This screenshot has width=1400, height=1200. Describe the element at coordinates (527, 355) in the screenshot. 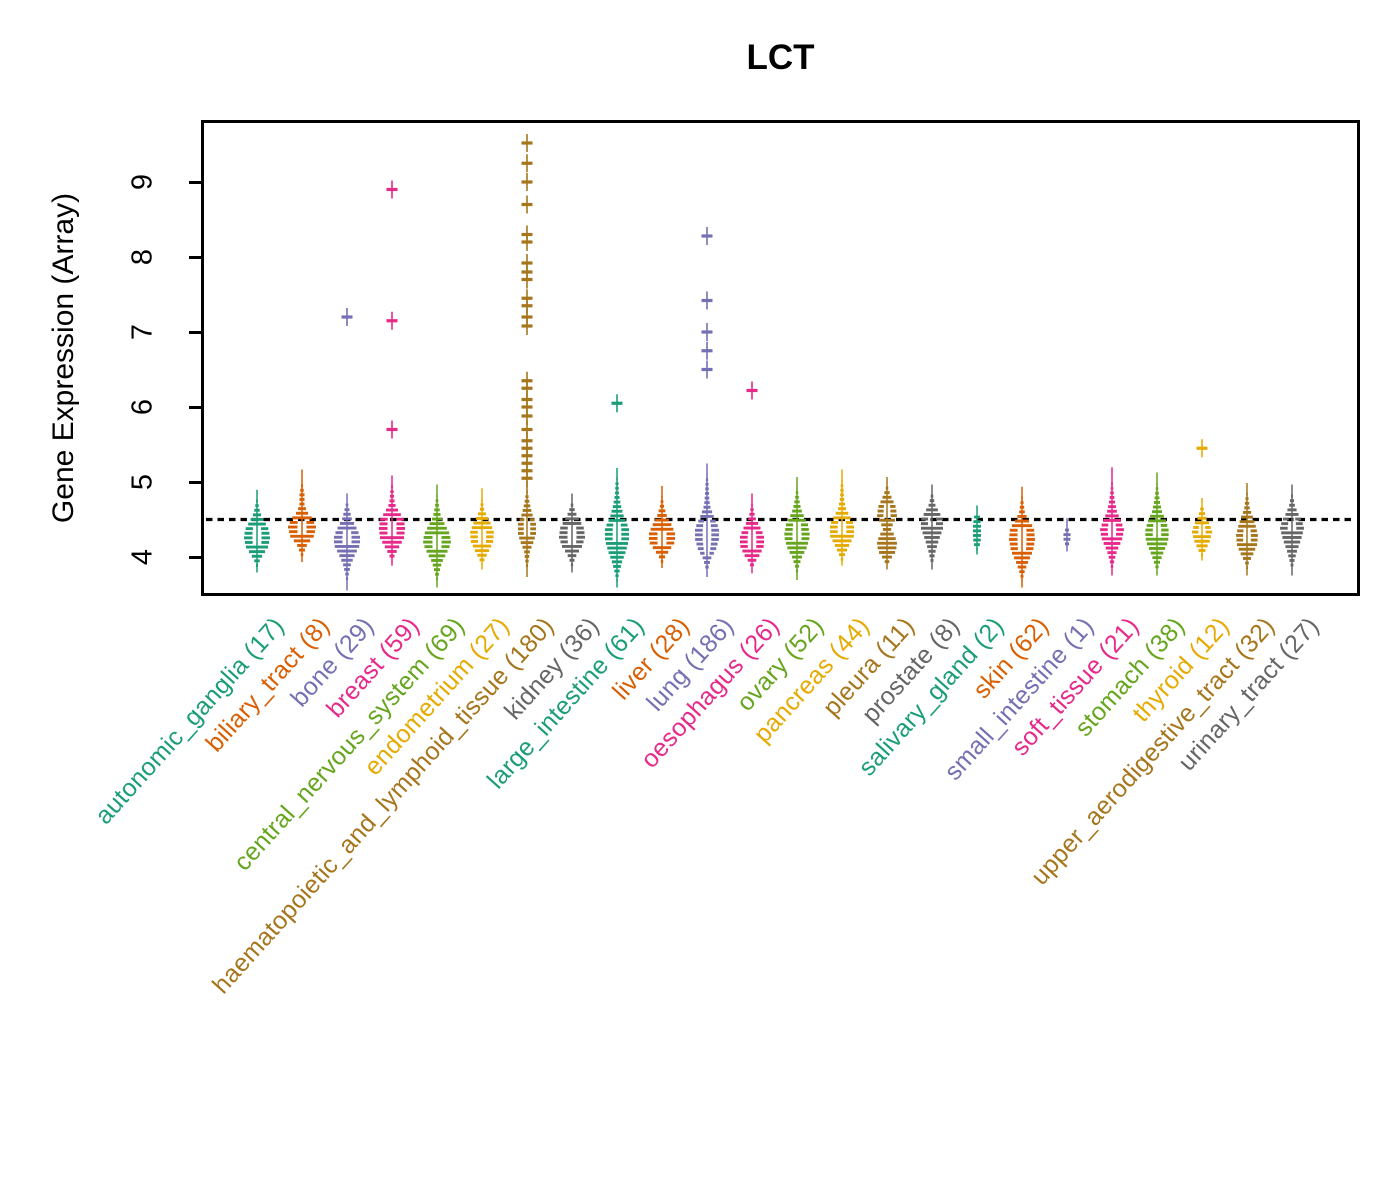

I see `violin-haematopoietic_and_lymphoid_tissue` at that location.